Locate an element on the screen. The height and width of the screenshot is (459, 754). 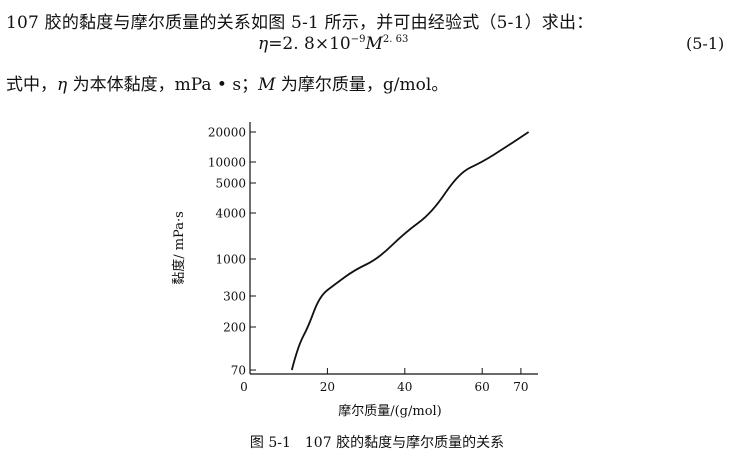
figure-caption: 图 5-1 107 胶的黏度与摩尔质量的关系 is located at coordinates (377, 443).